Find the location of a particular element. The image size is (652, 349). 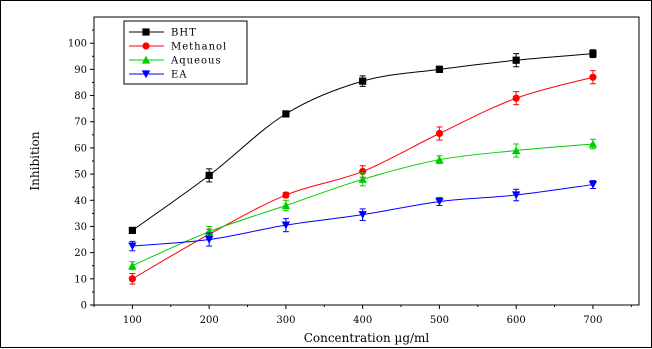

x-tick-label: 200 is located at coordinates (209, 320).